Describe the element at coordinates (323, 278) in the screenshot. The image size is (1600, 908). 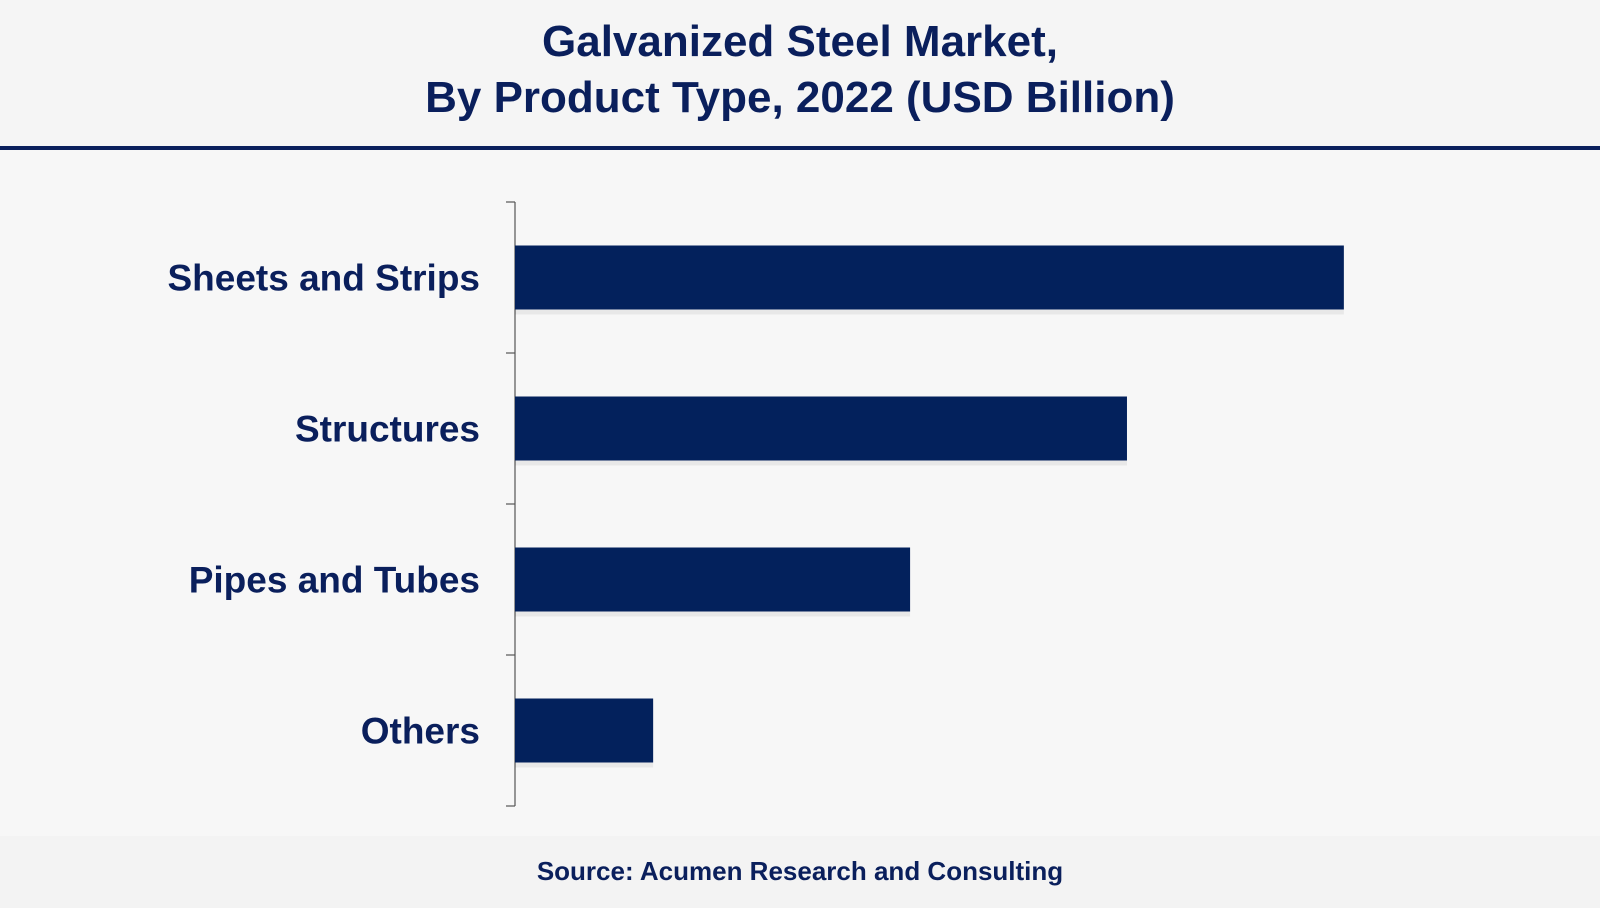
I see `category-label: Sheets and Strips` at that location.